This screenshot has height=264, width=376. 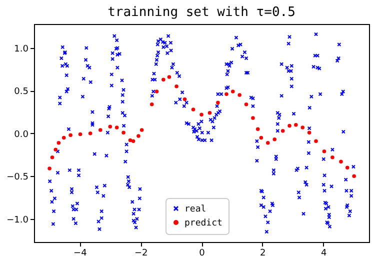 I want to click on chart-title: trainning set with τ=0.5, so click(x=202, y=12).